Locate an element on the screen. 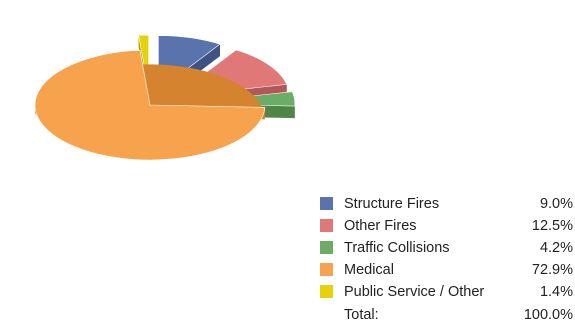 The height and width of the screenshot is (327, 575). legend-value: 1.4% is located at coordinates (556, 292).